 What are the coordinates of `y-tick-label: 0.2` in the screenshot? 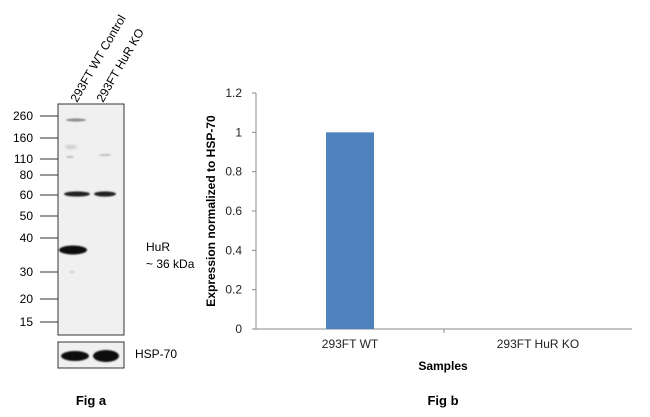 It's located at (233, 290).